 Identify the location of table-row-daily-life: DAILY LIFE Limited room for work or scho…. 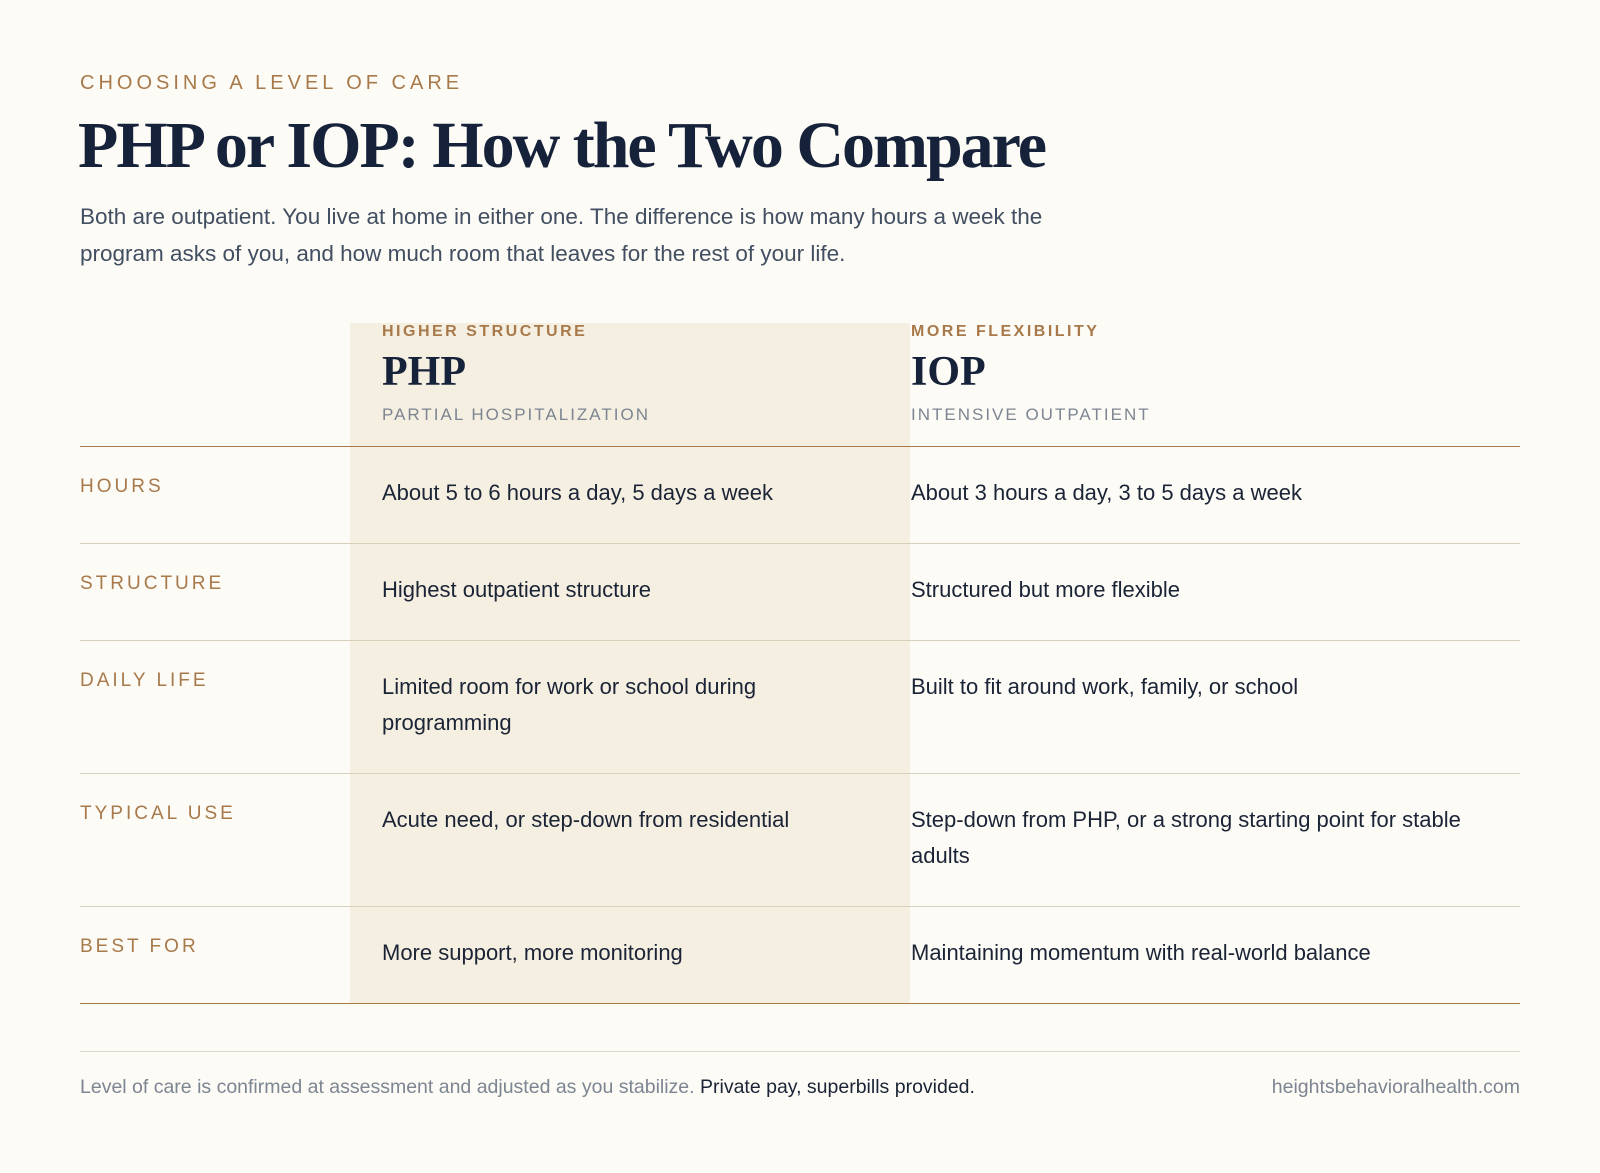
(800, 706).